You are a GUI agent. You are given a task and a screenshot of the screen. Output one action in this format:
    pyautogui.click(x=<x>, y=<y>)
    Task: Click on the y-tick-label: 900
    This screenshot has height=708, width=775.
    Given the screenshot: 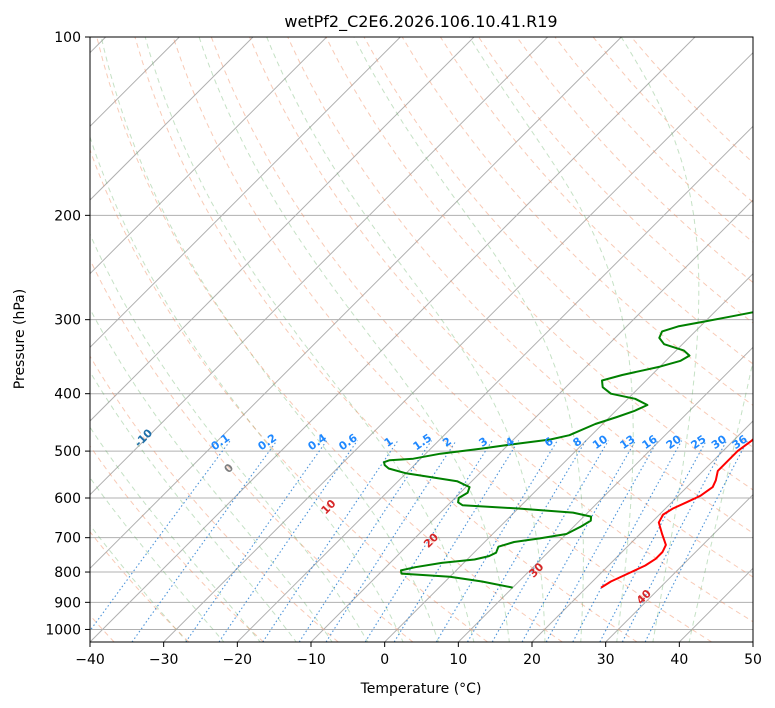 What is the action you would take?
    pyautogui.click(x=67, y=603)
    